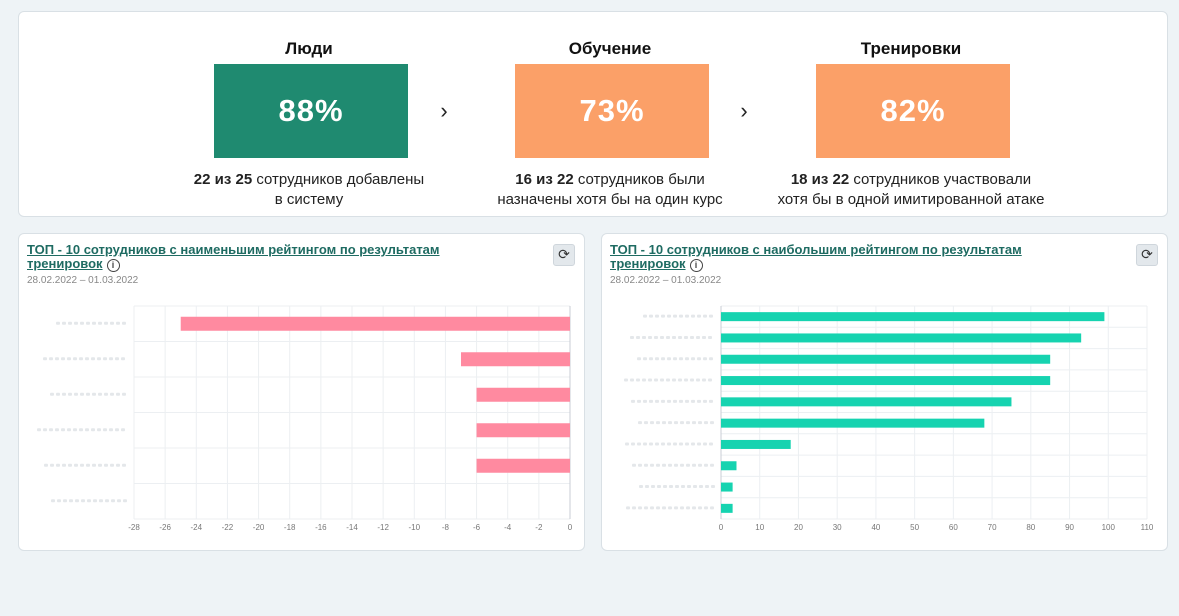 The height and width of the screenshot is (616, 1179). What do you see at coordinates (1069, 527) in the screenshot?
I see `x-tick-label: 90` at bounding box center [1069, 527].